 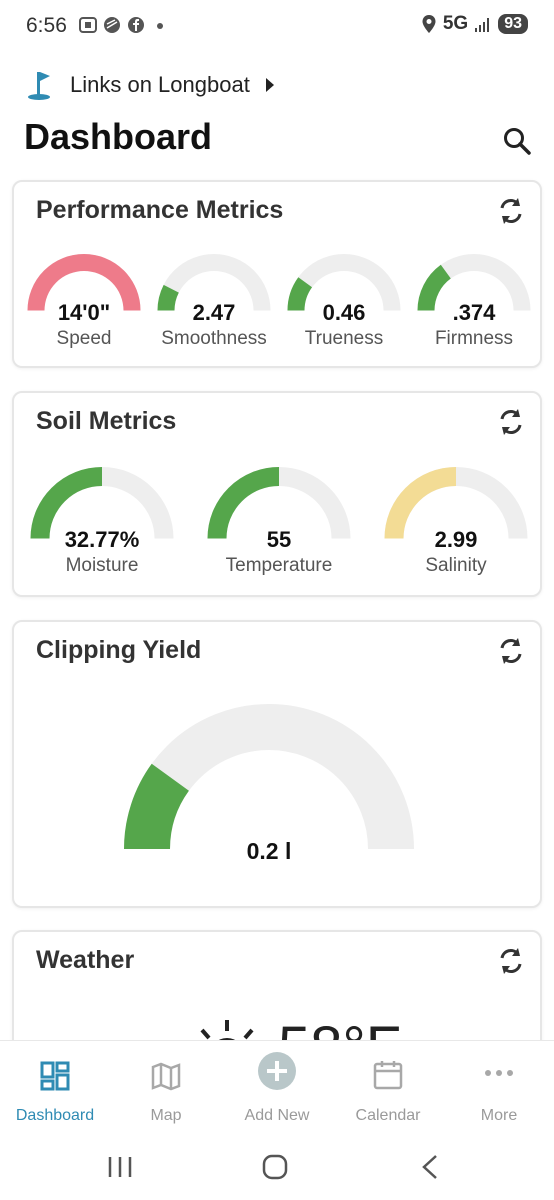 I want to click on home-icon, so click(x=275, y=1167).